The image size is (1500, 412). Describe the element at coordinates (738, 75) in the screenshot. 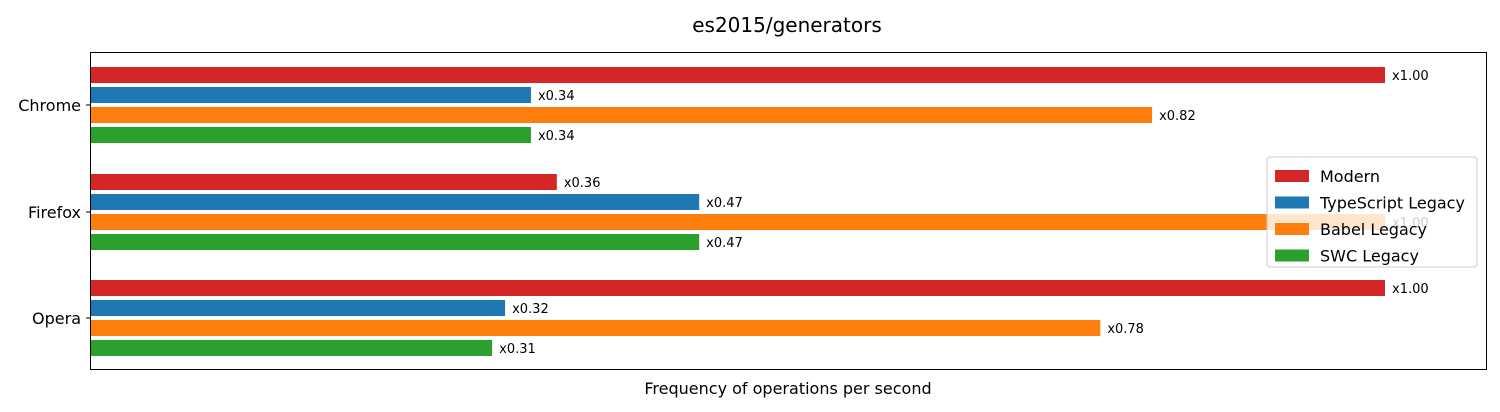

I see `bar-chrome-modern` at that location.